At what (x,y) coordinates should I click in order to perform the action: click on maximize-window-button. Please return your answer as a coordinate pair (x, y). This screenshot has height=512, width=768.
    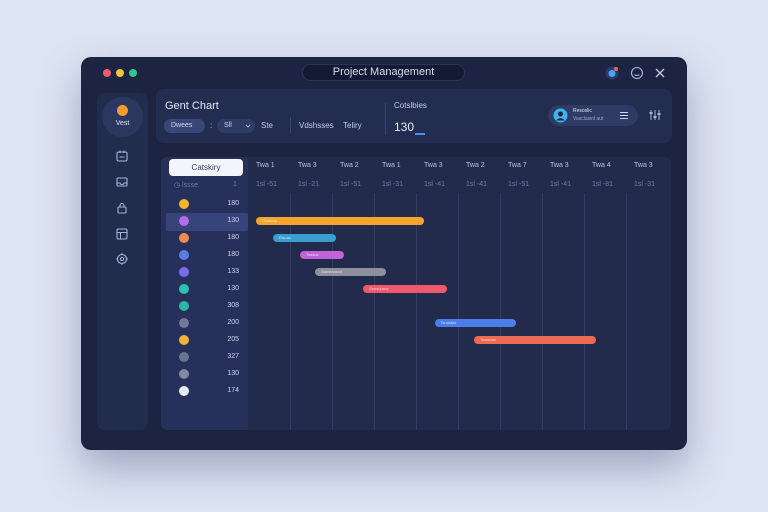
    Looking at the image, I should click on (133, 73).